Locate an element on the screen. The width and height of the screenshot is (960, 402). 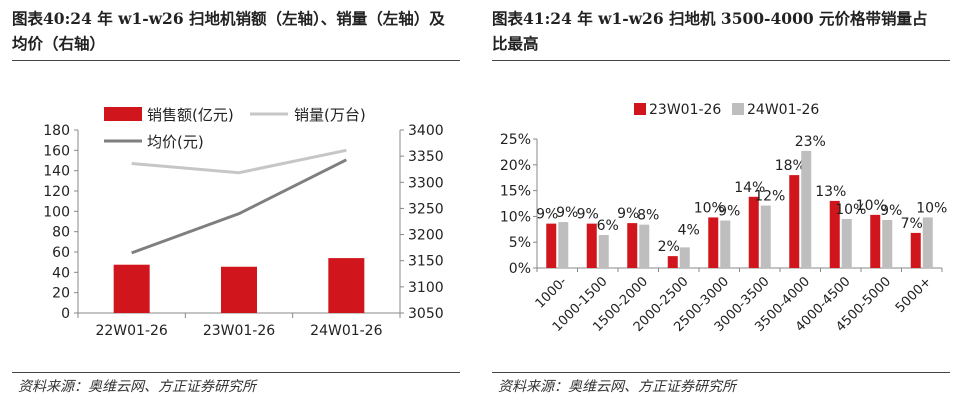
data-label-24w01-26: 4% is located at coordinates (689, 230).